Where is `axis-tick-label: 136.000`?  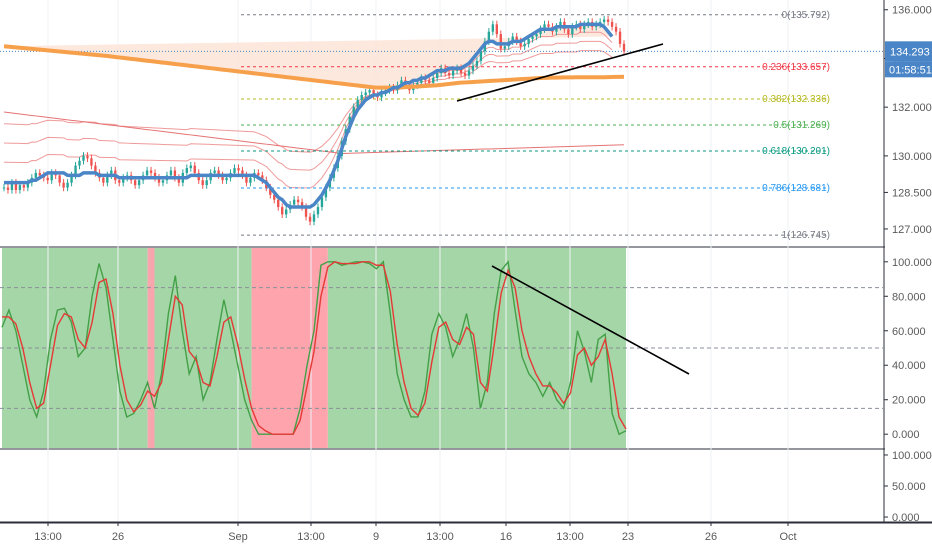 axis-tick-label: 136.000 is located at coordinates (912, 11).